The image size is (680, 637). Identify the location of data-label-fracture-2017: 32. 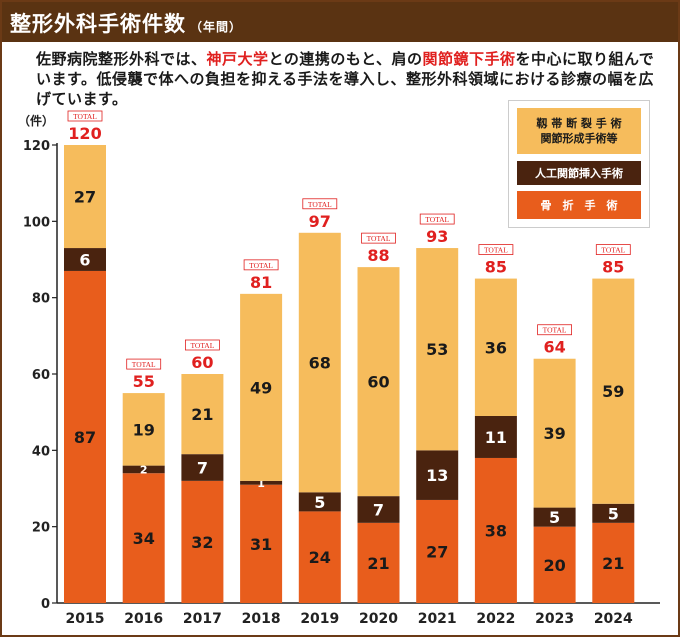
(202, 542).